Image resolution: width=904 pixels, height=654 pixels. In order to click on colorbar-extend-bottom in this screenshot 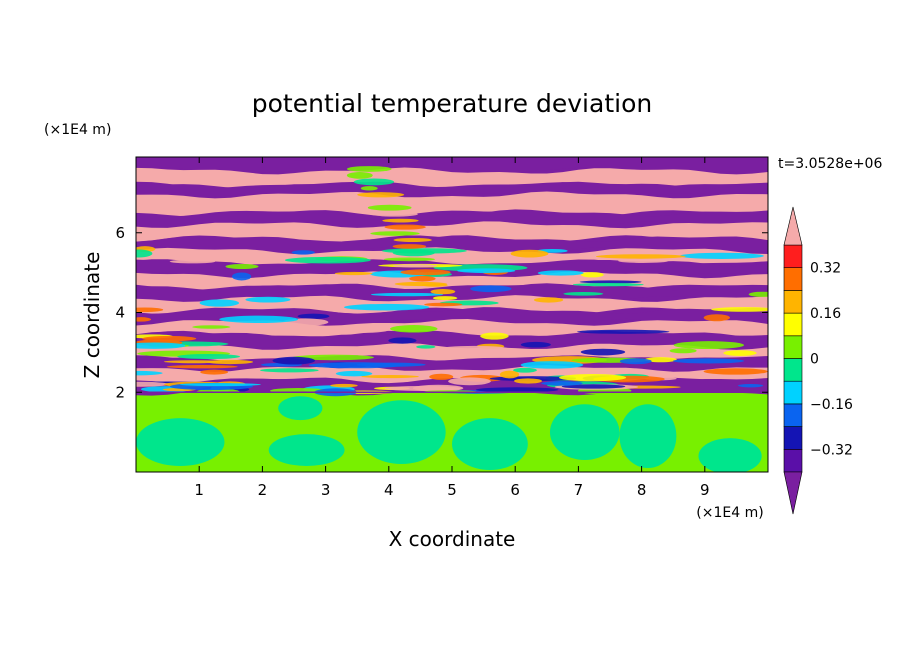, I will do `click(793, 493)`.